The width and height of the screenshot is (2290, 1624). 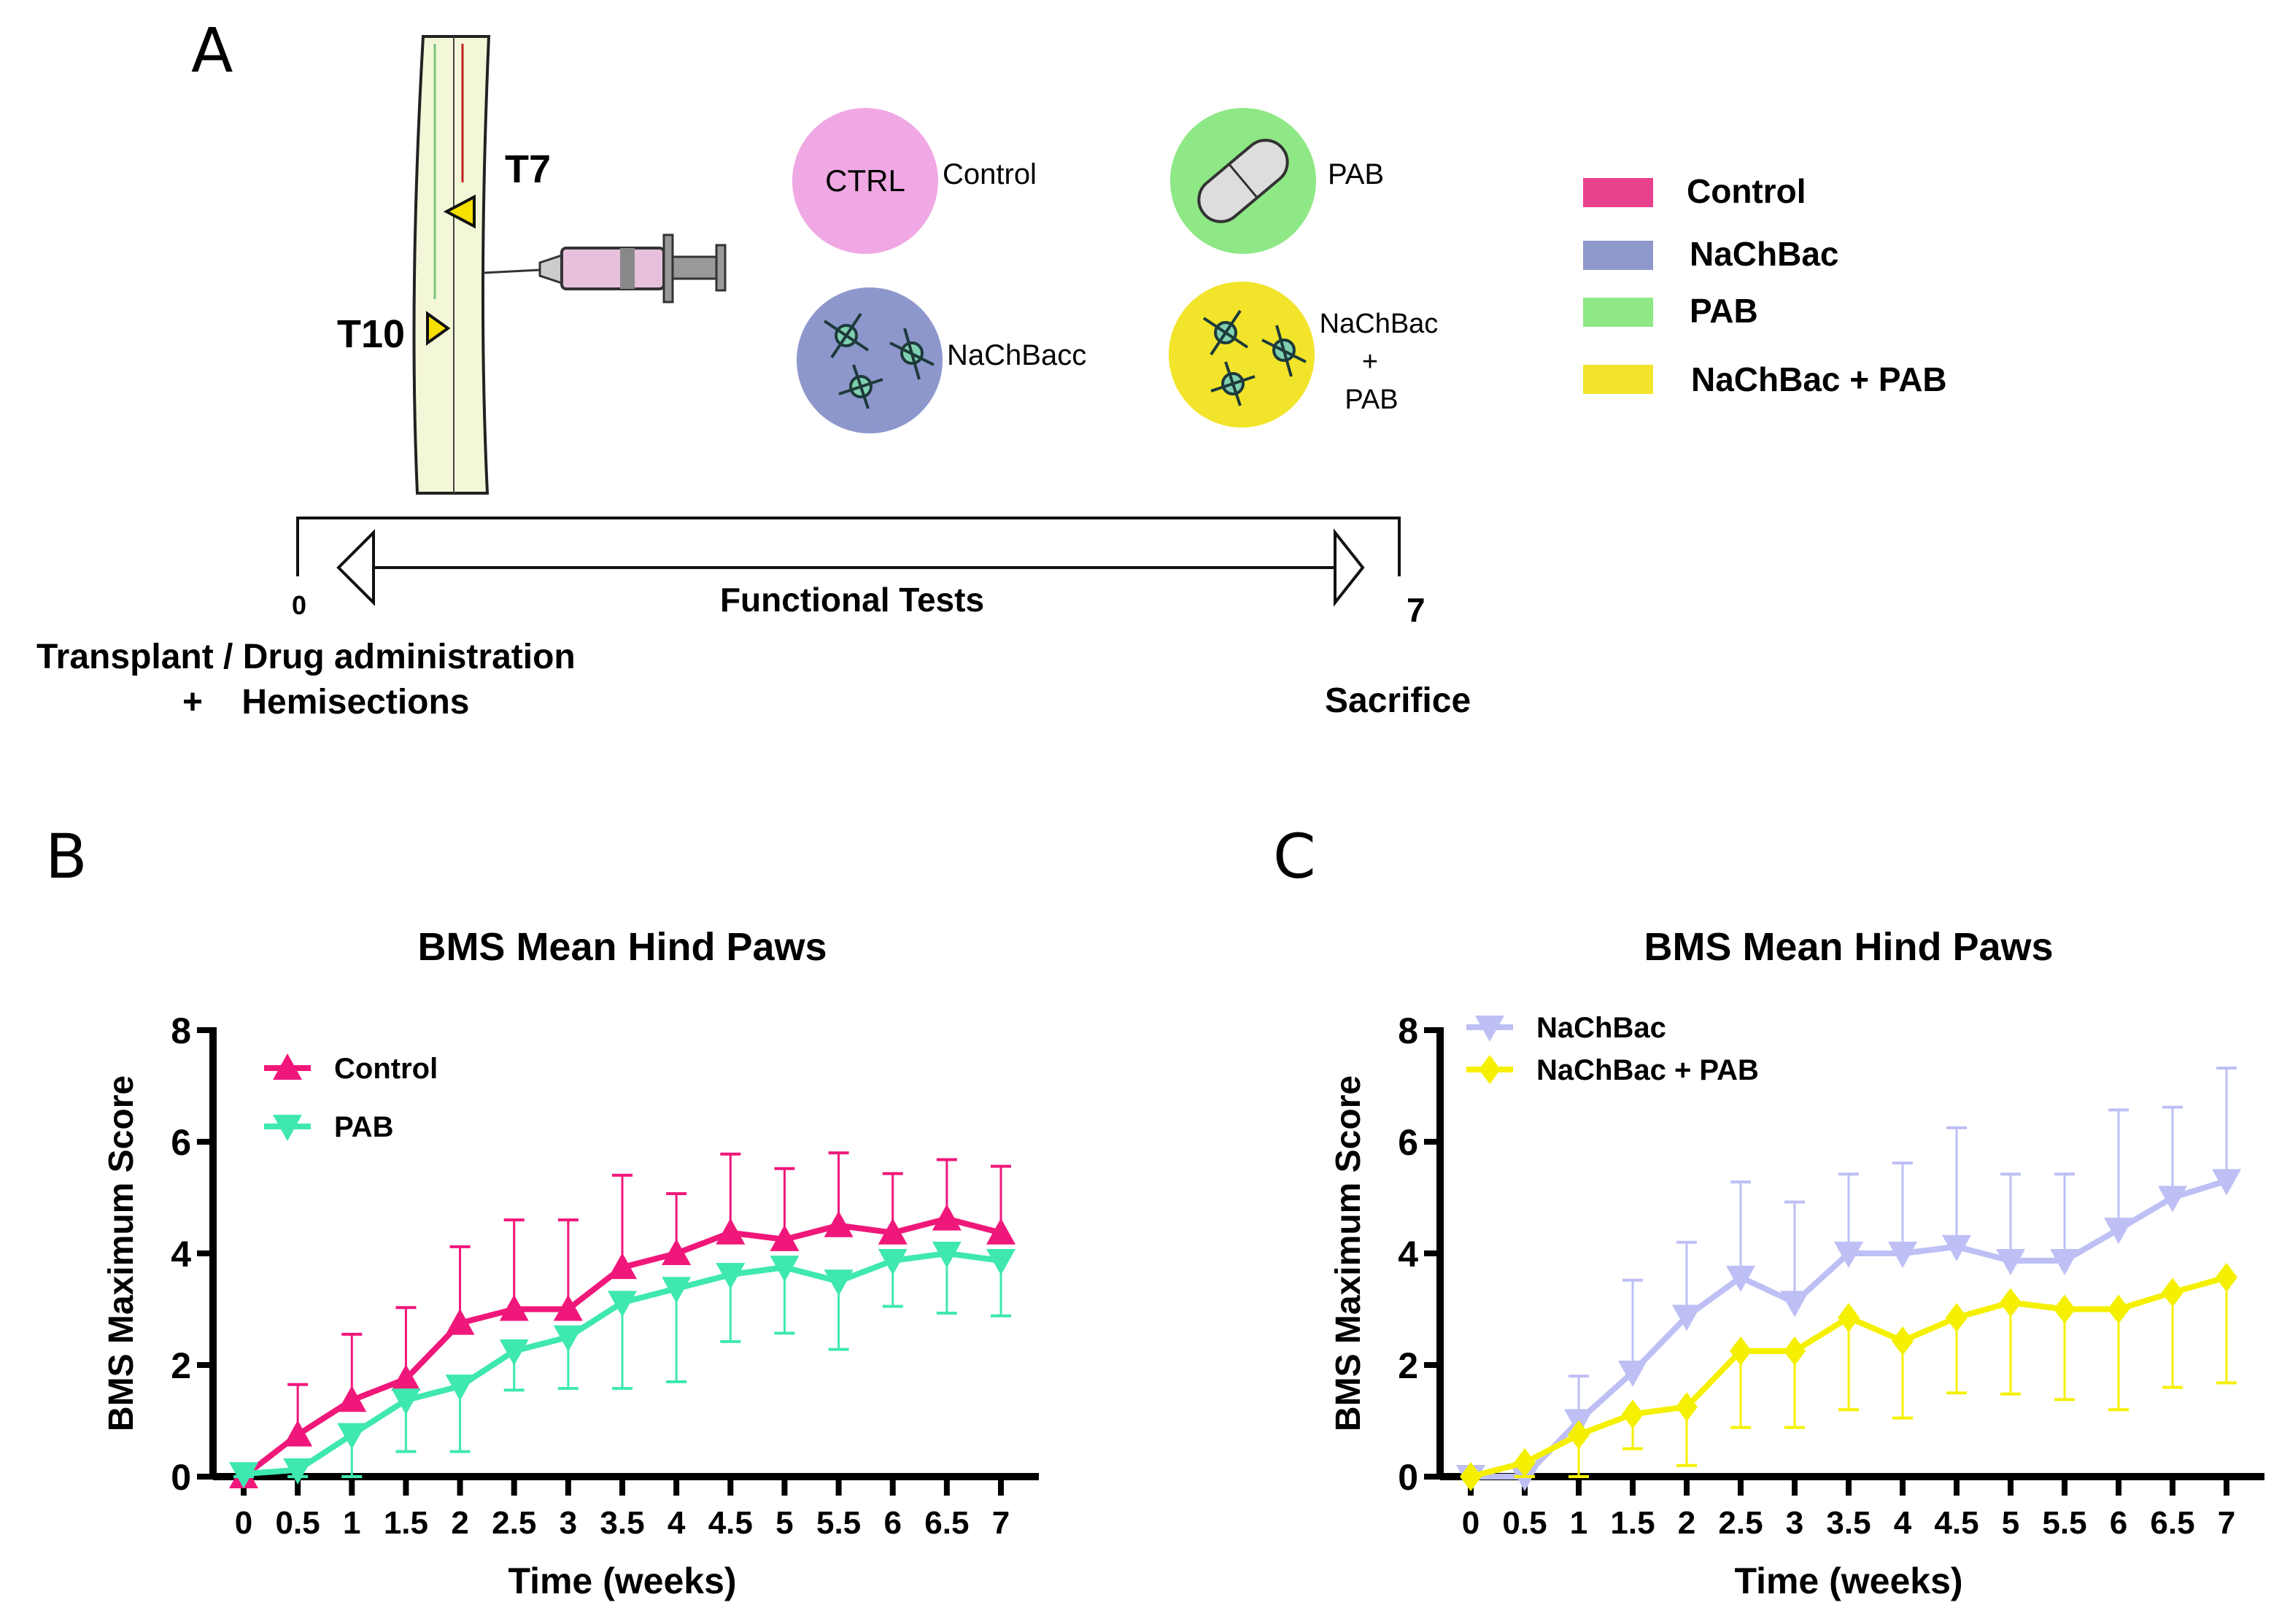 What do you see at coordinates (1648, 1070) in the screenshot?
I see `legend-label: NaChBac + PAB` at bounding box center [1648, 1070].